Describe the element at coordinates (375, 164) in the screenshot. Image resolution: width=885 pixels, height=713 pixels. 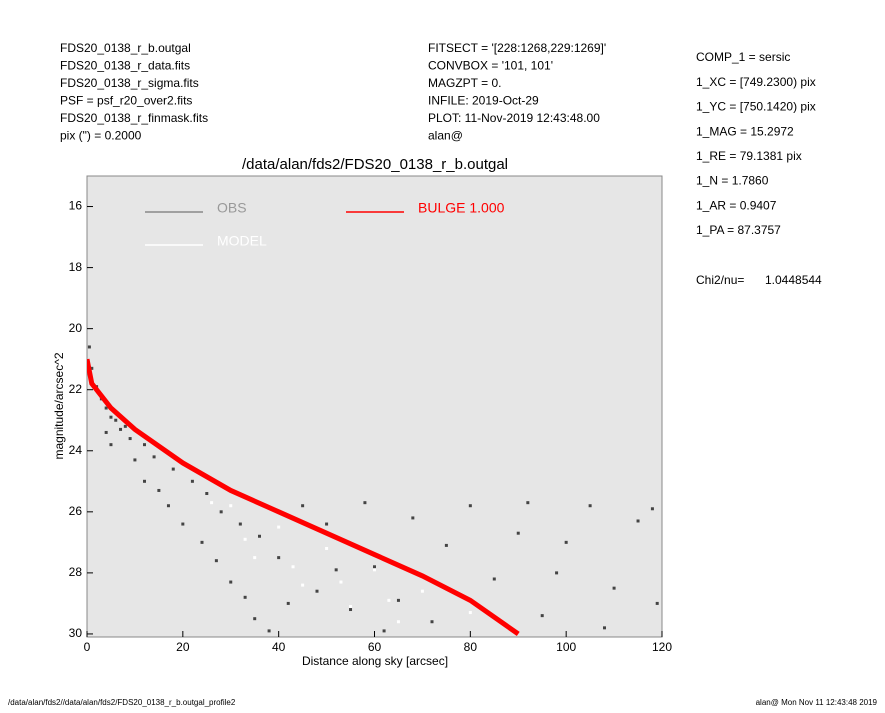
I see `chart-title: /data/alan/fds2/FDS20_0138_r_b.outgal` at that location.